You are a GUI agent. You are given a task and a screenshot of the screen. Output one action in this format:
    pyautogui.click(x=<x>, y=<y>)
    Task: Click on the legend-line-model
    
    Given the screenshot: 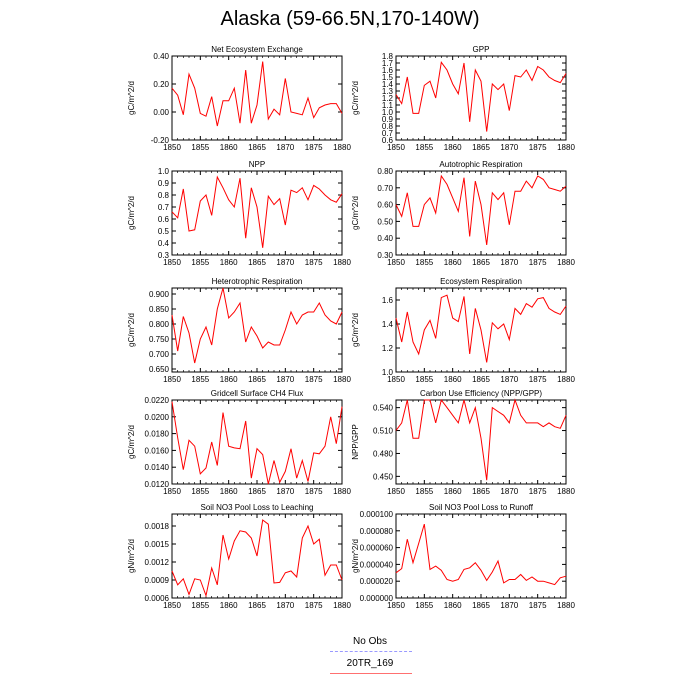 What is the action you would take?
    pyautogui.click(x=371, y=673)
    